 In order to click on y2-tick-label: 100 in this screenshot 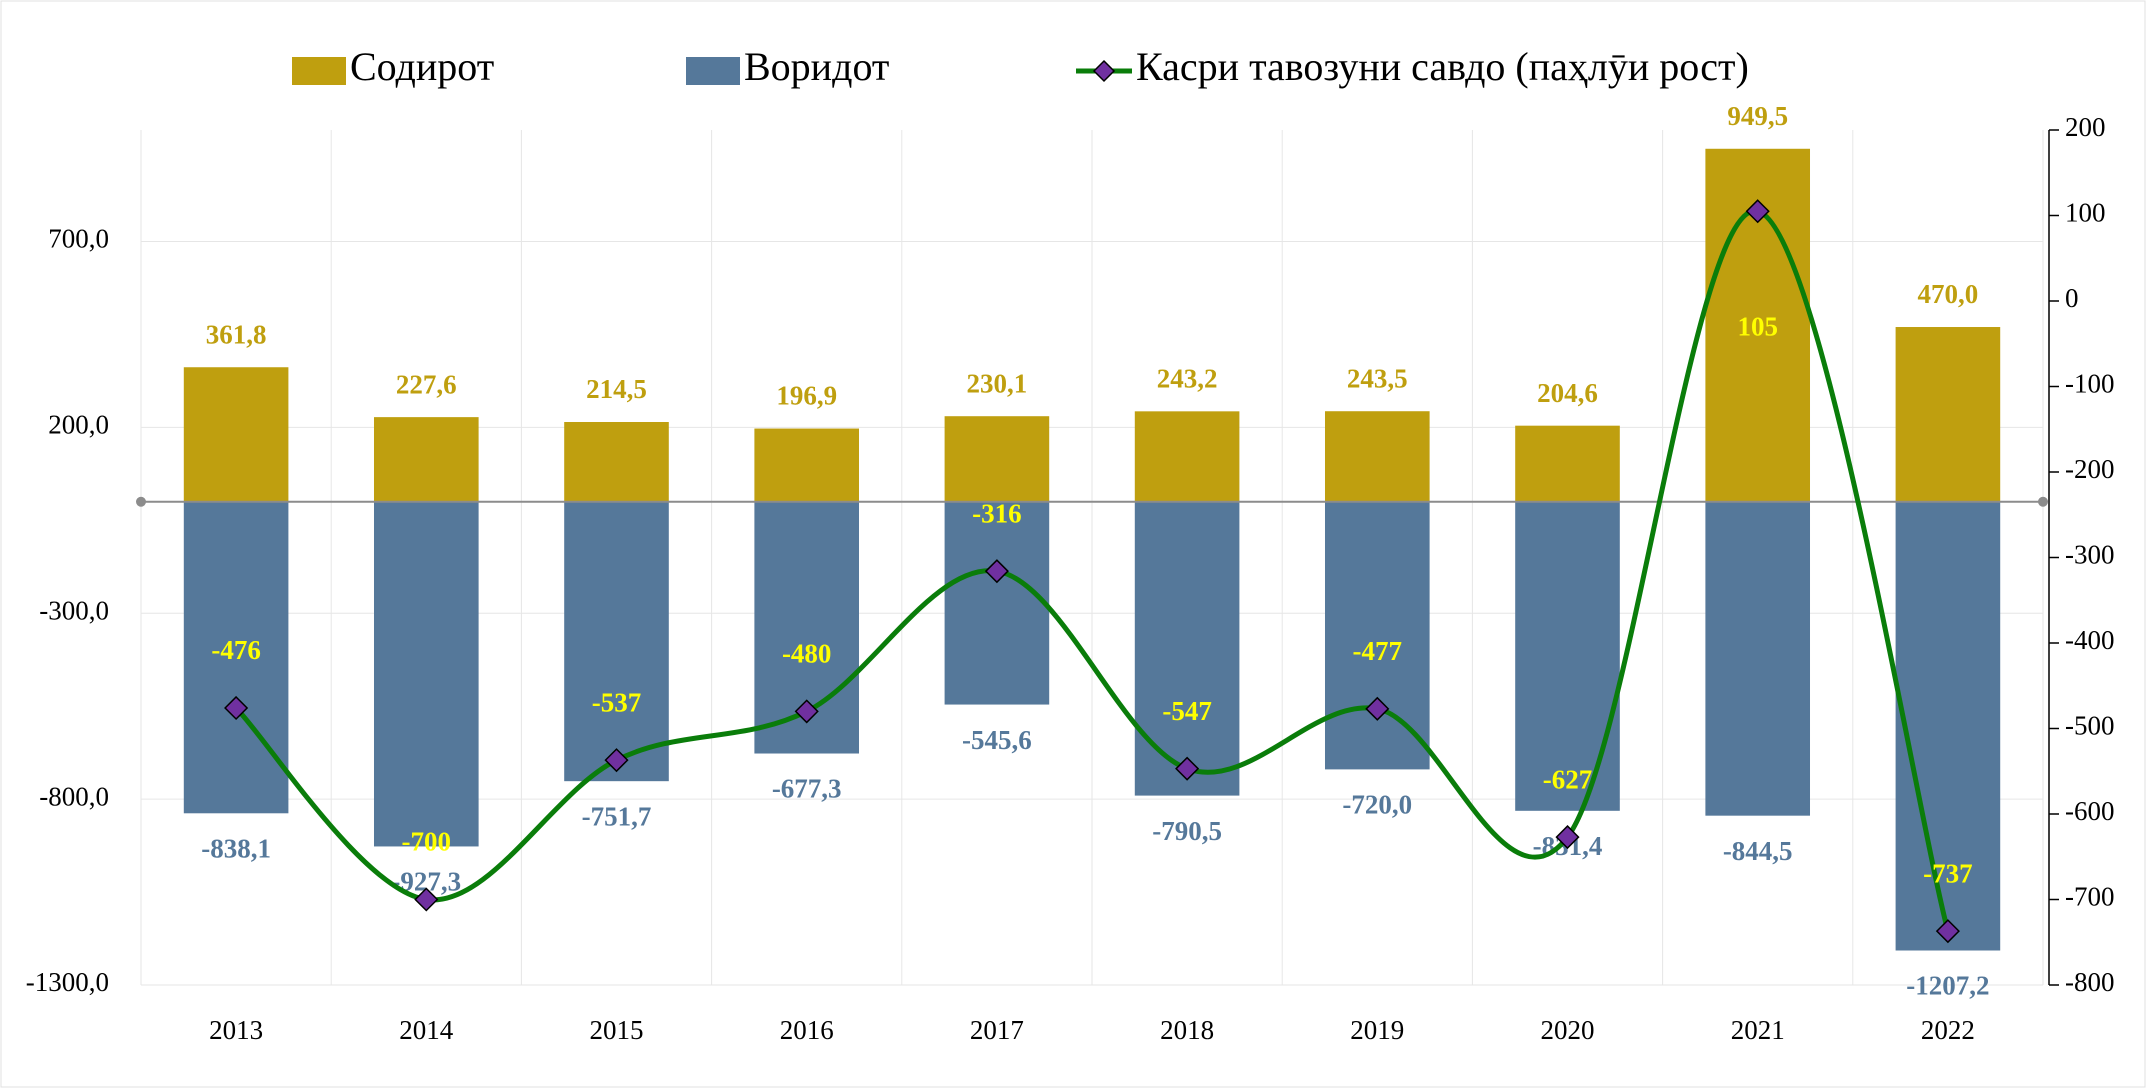, I will do `click(2085, 213)`.